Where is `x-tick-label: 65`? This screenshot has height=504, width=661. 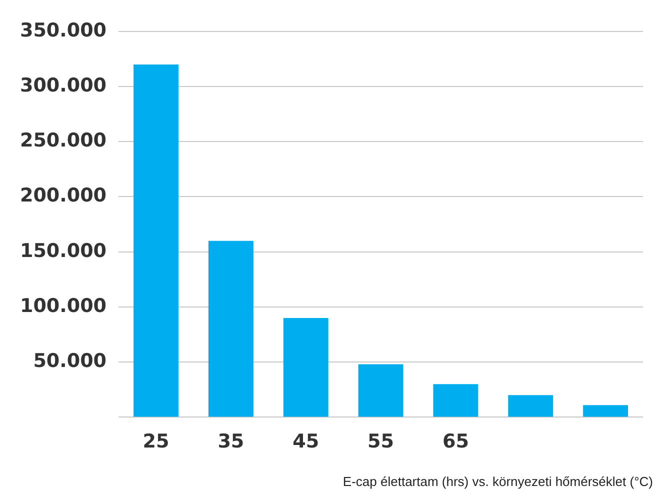
x-tick-label: 65 is located at coordinates (455, 441).